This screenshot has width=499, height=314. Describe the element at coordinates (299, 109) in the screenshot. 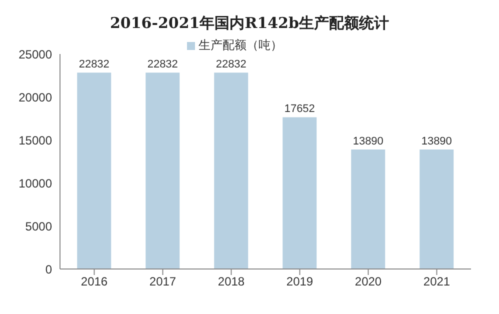

I see `data-label: 17652` at that location.